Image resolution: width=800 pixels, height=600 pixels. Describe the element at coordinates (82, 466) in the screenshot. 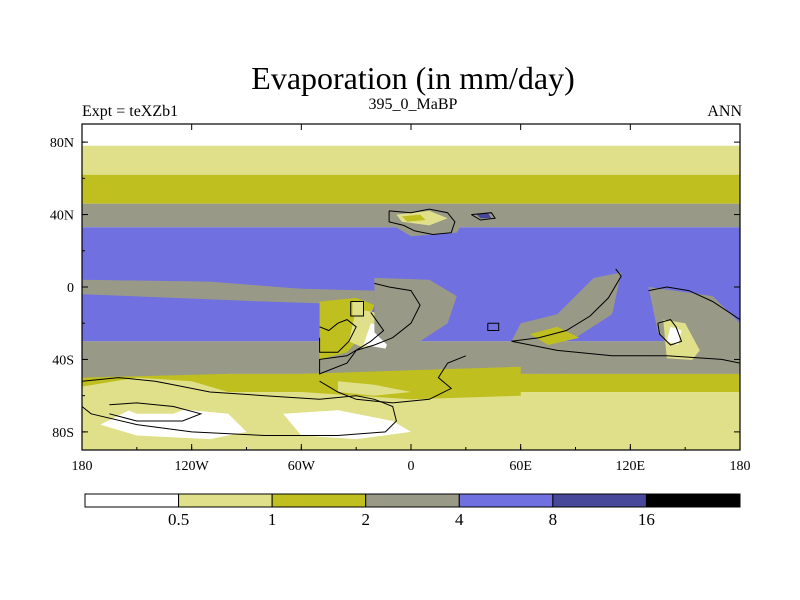

I see `x-tick-label-0: 180` at that location.